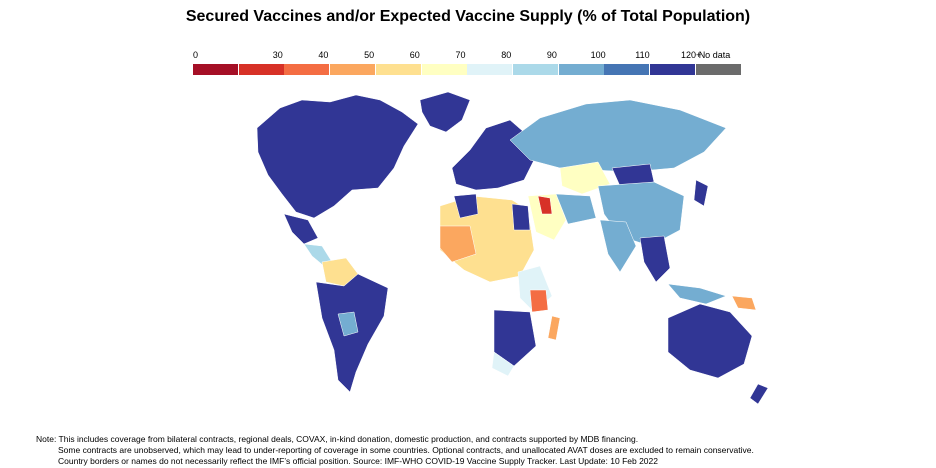  What do you see at coordinates (618, 246) in the screenshot?
I see `region-india` at bounding box center [618, 246].